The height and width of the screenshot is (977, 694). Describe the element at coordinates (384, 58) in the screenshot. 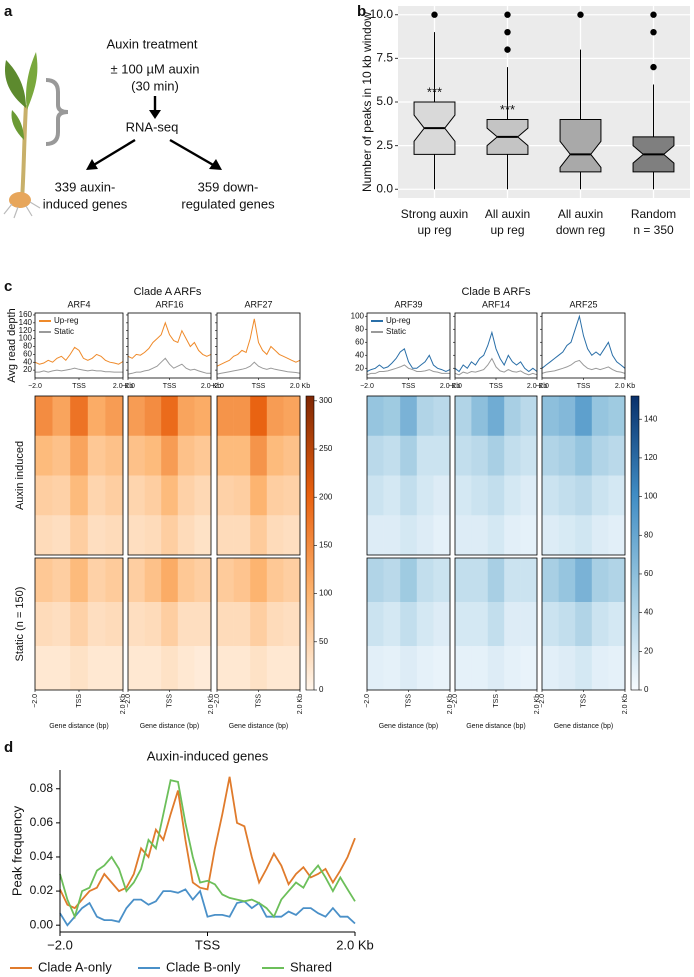

I see `y-tick-label: 7.5` at that location.